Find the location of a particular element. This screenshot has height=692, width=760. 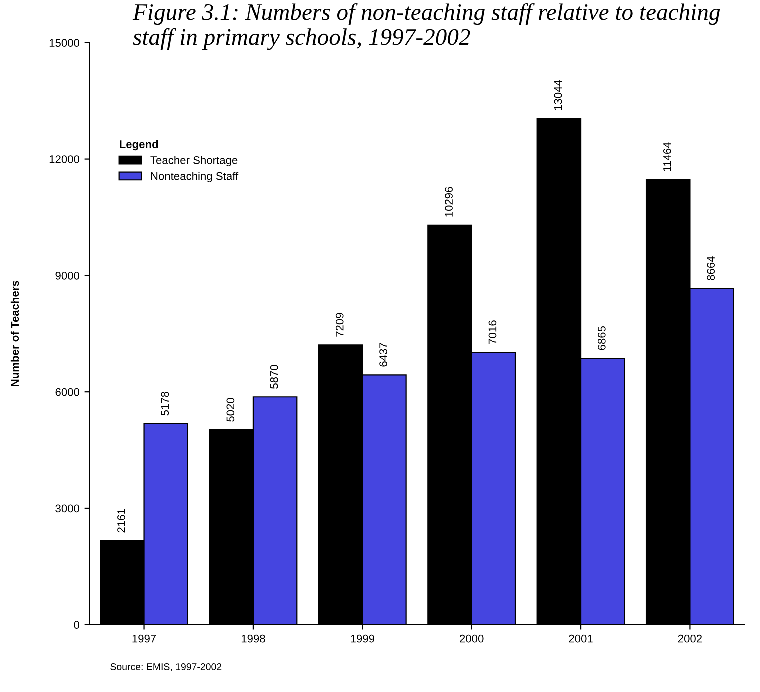

legend-title: Legend is located at coordinates (139, 145).